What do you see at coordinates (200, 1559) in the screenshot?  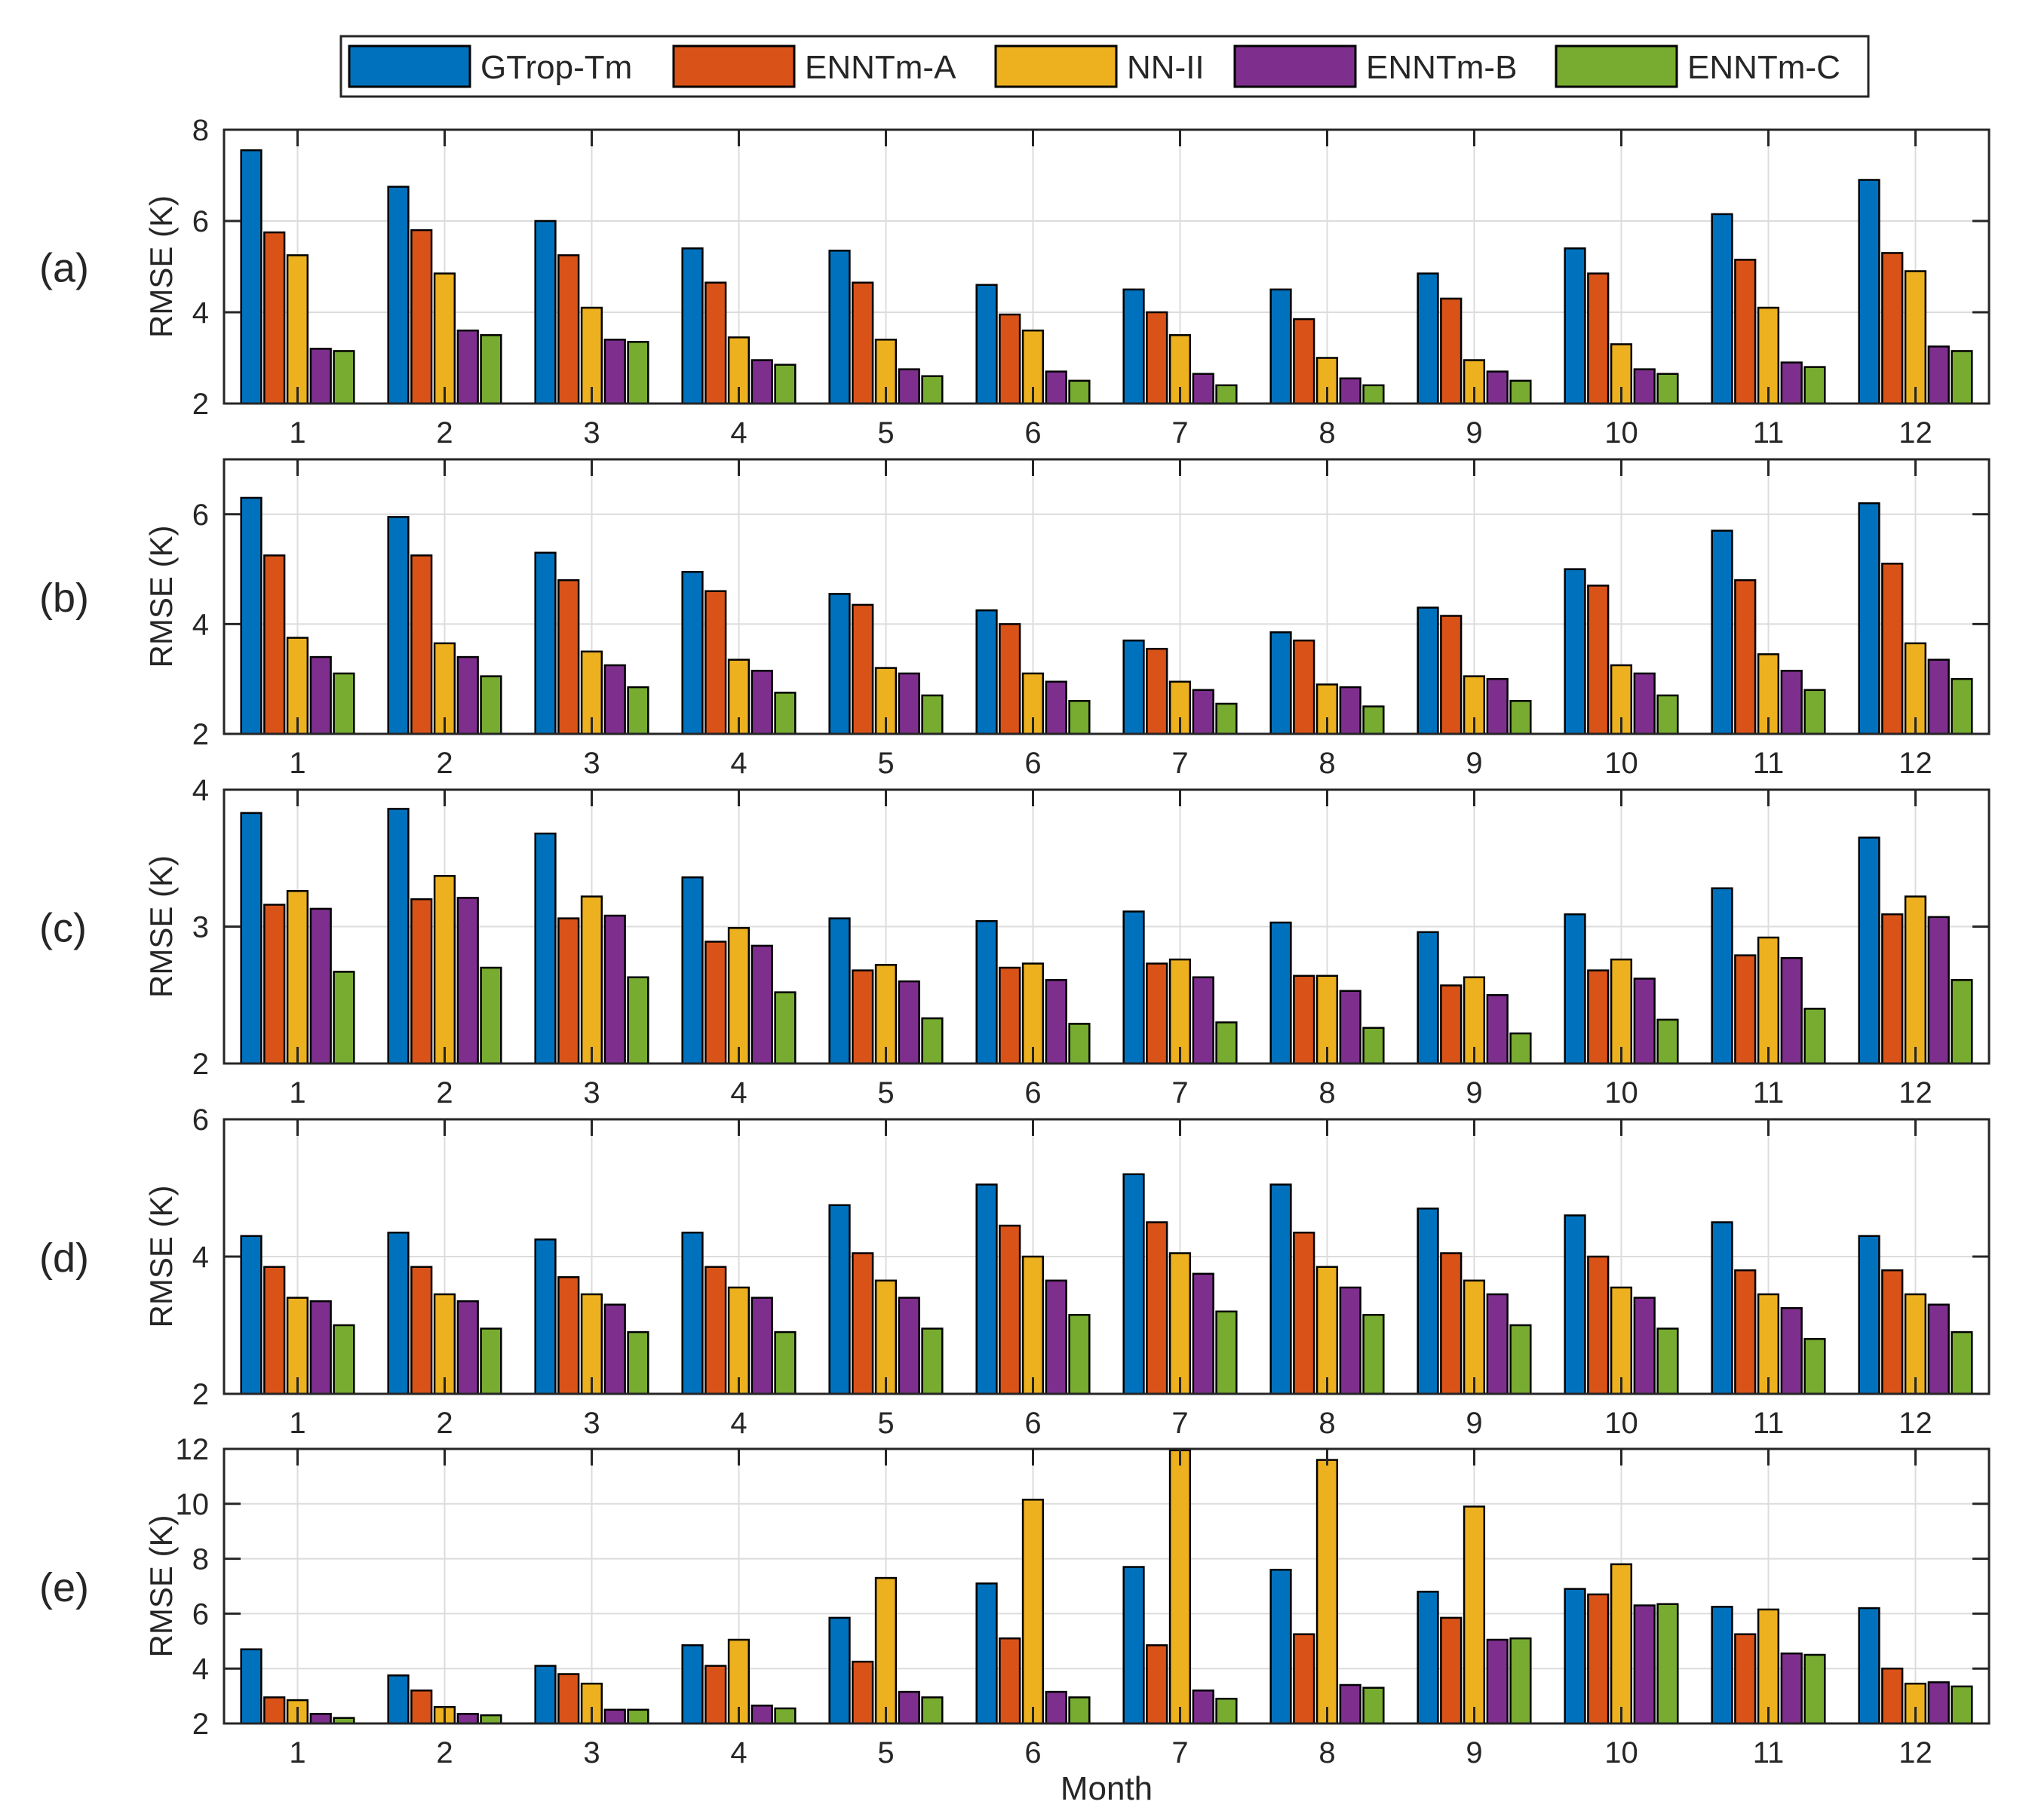 I see `y-tick-label: 8` at bounding box center [200, 1559].